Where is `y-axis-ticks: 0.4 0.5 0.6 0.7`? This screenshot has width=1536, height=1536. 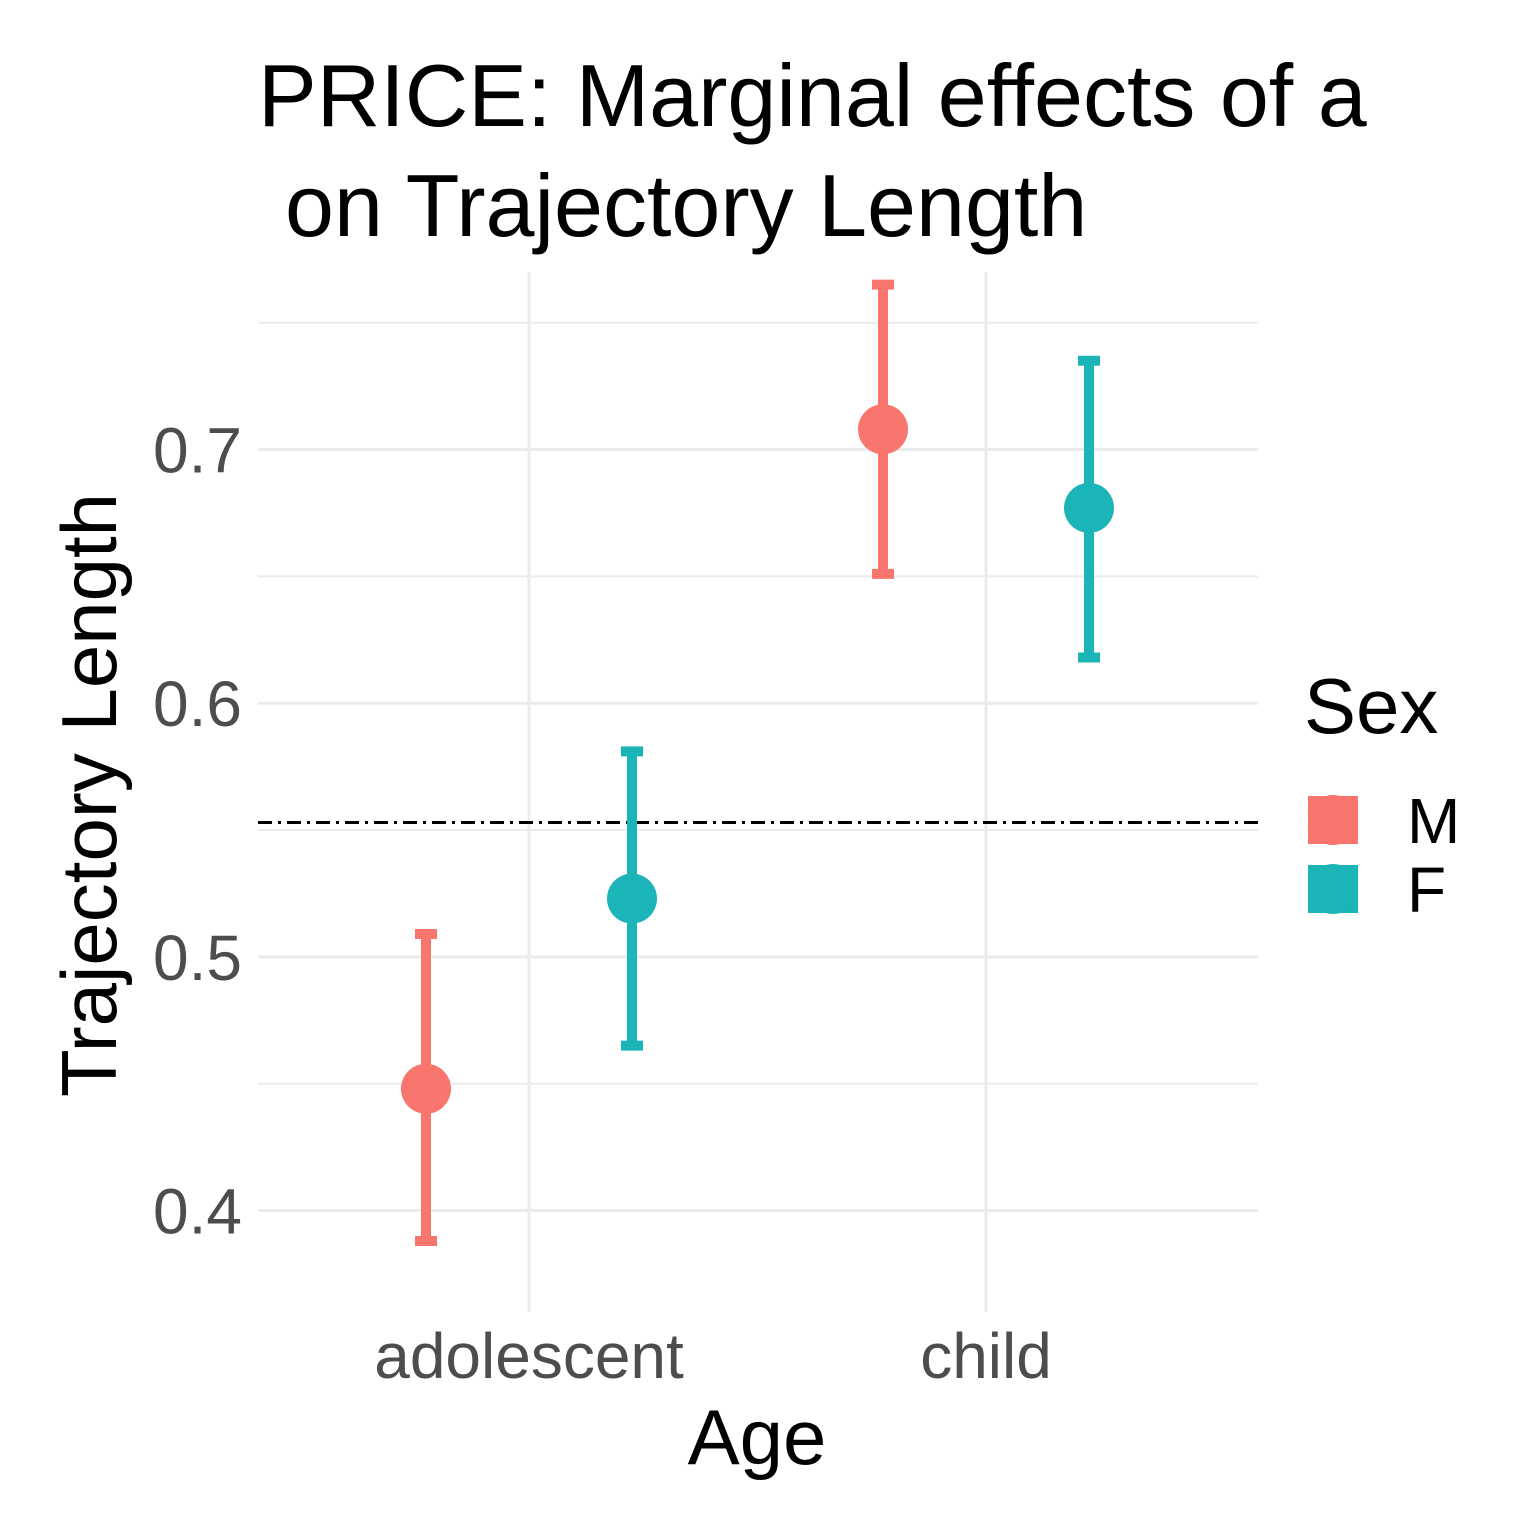
y-axis-ticks: 0.4 0.5 0.6 0.7 is located at coordinates (197, 831).